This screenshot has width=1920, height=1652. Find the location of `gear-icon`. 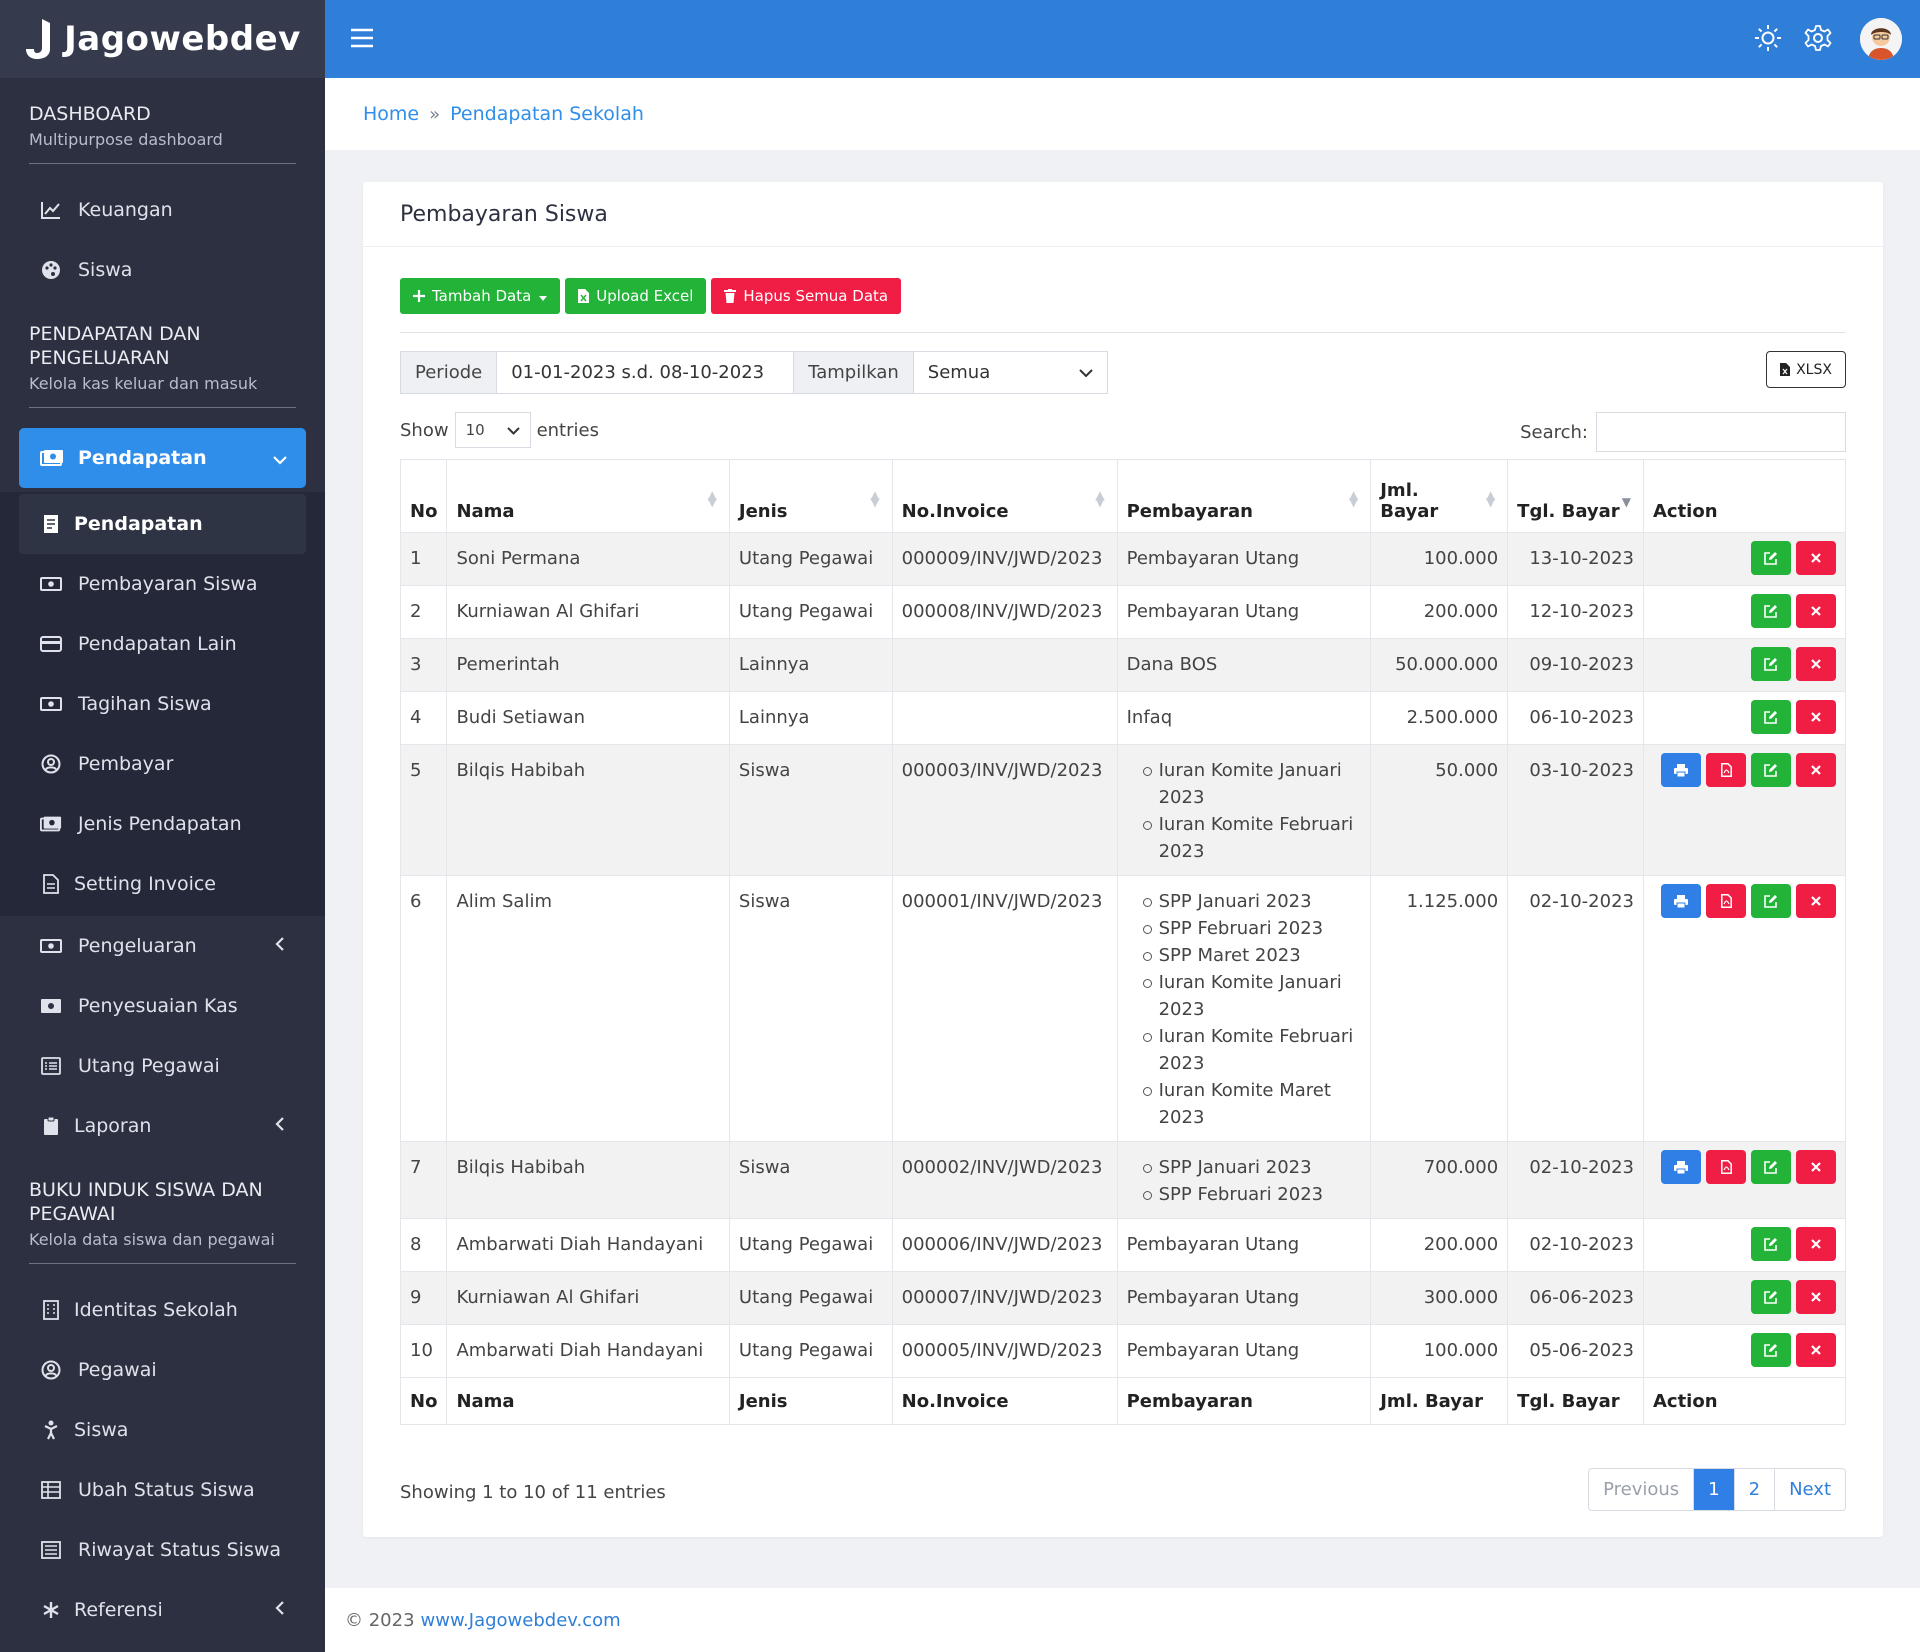

gear-icon is located at coordinates (1818, 40).